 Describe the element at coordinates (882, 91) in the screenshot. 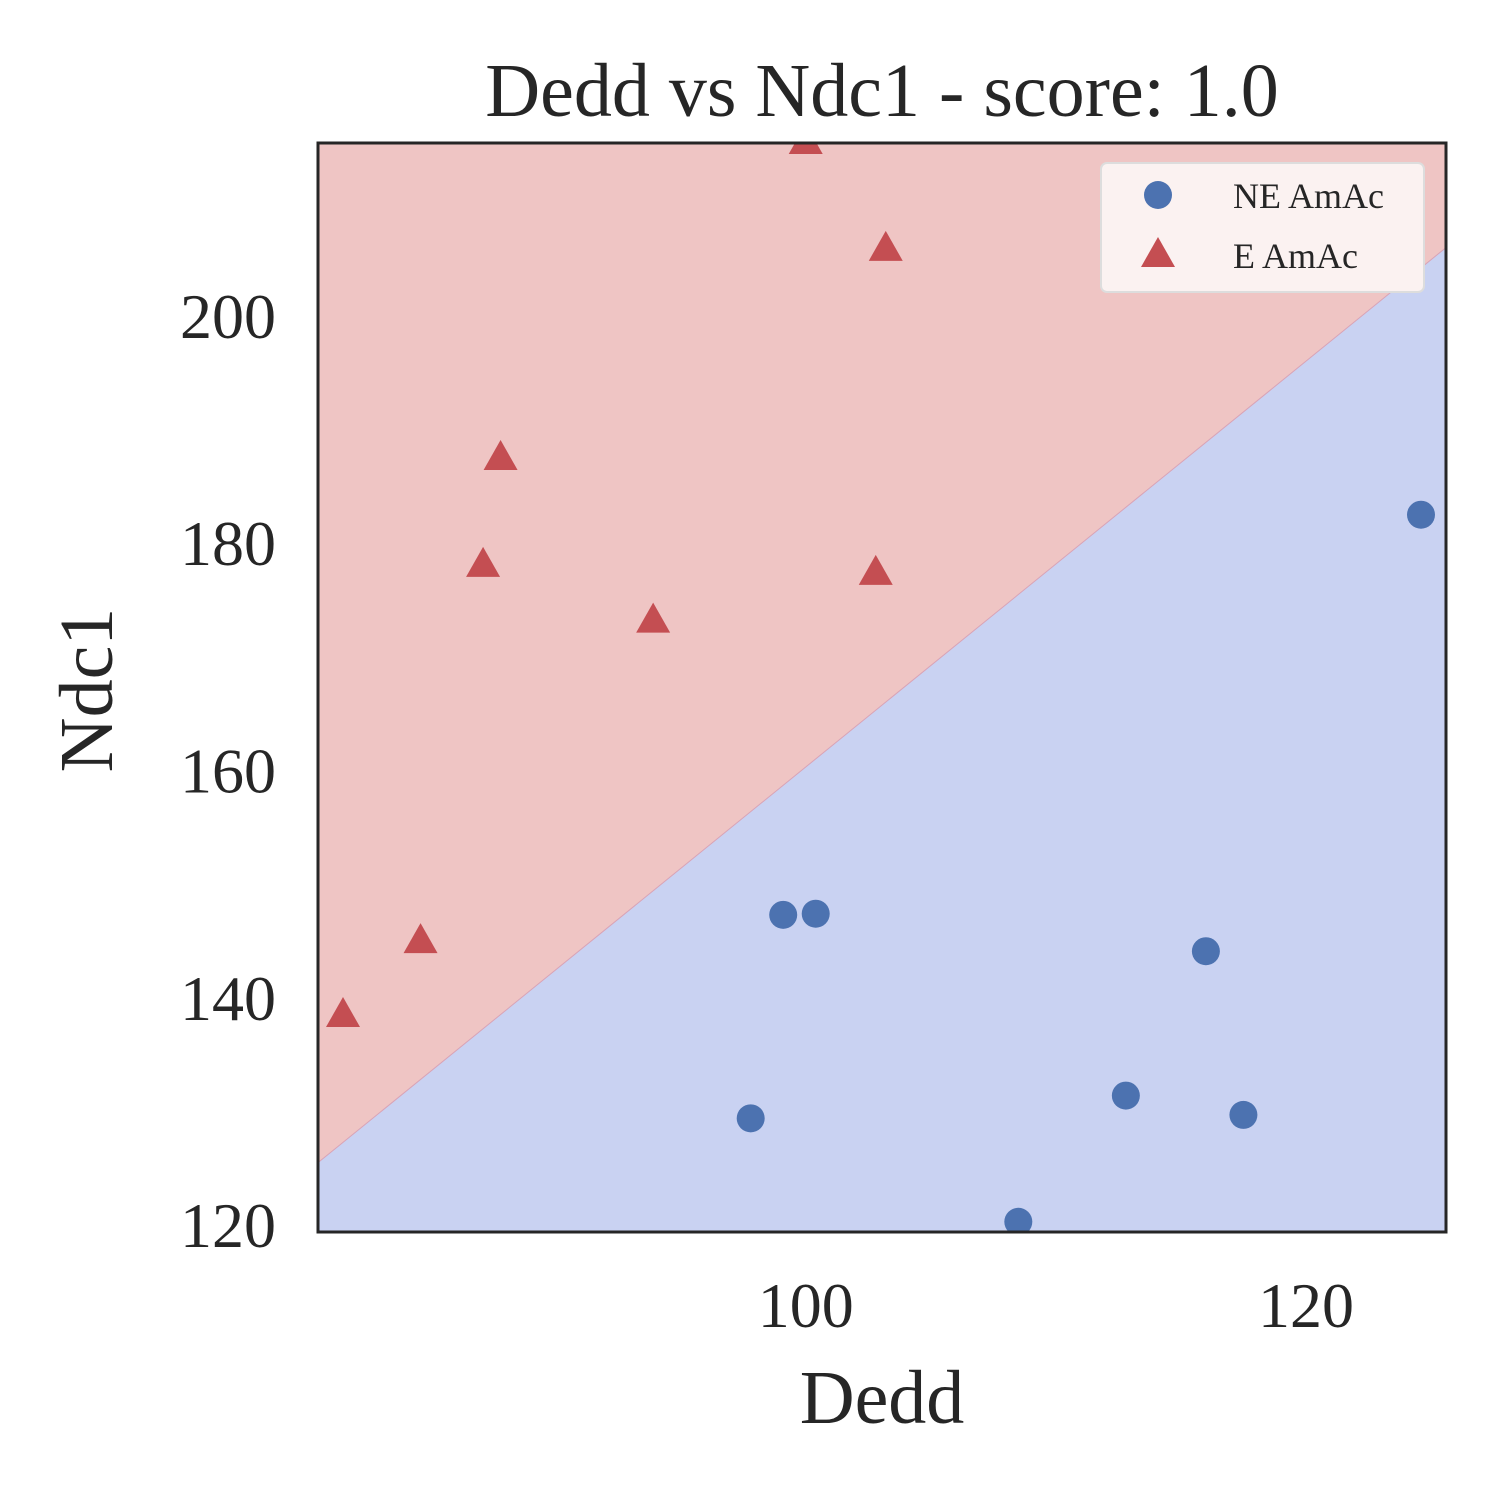

I see `chart-title: Dedd vs Ndc1 - score: 1.0` at that location.